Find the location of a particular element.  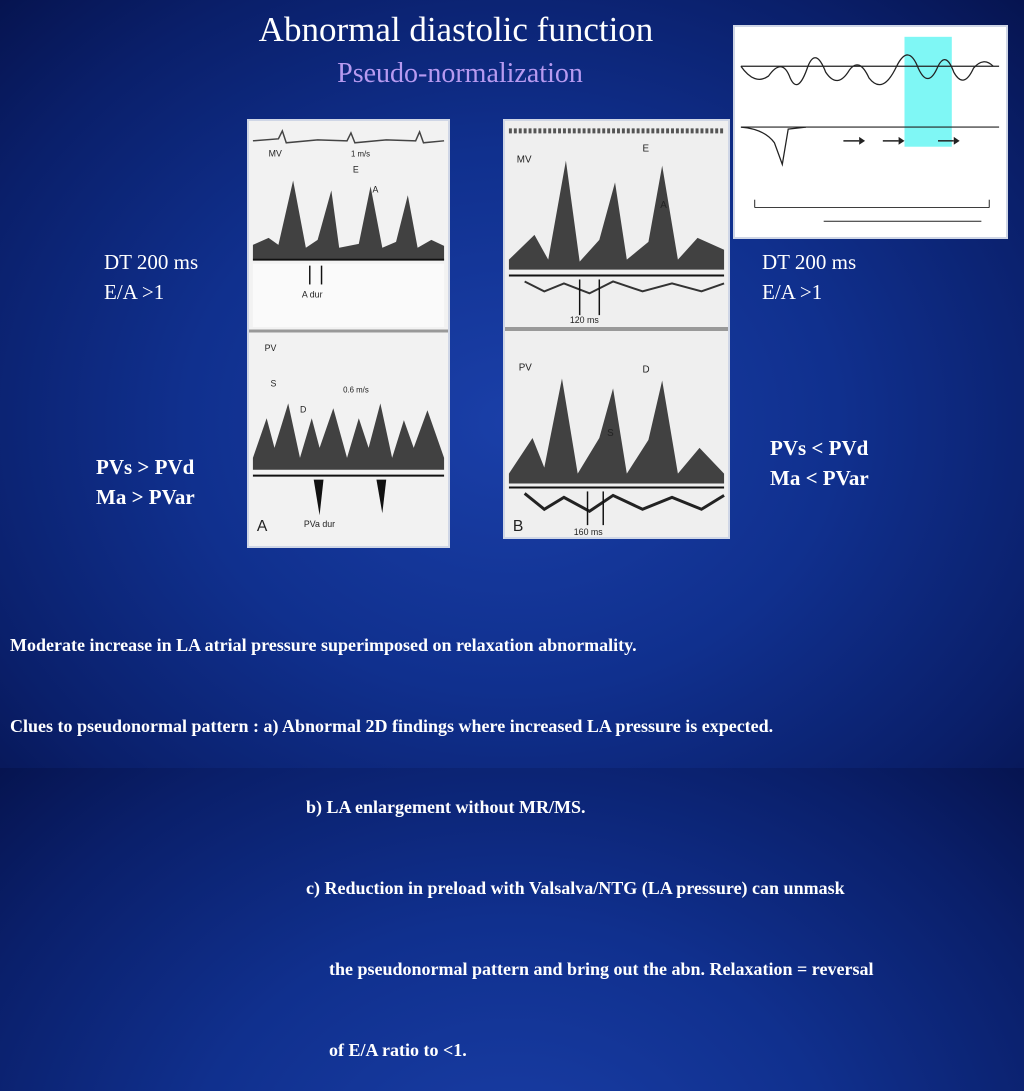

b-a-label: A is located at coordinates (663, 205).